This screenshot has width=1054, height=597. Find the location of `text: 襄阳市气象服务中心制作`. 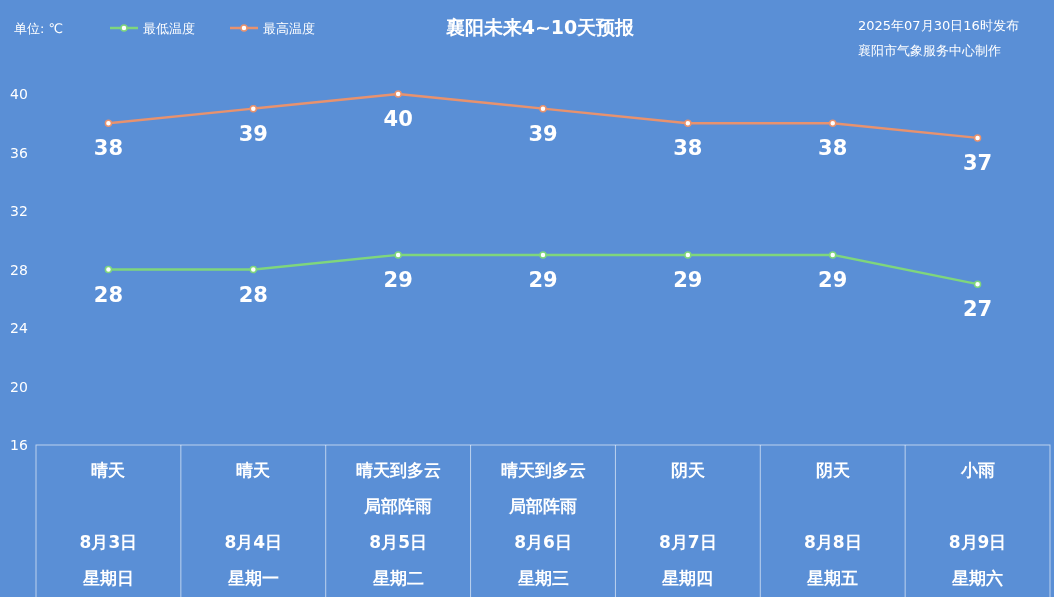

text: 襄阳市气象服务中心制作 is located at coordinates (929, 50).